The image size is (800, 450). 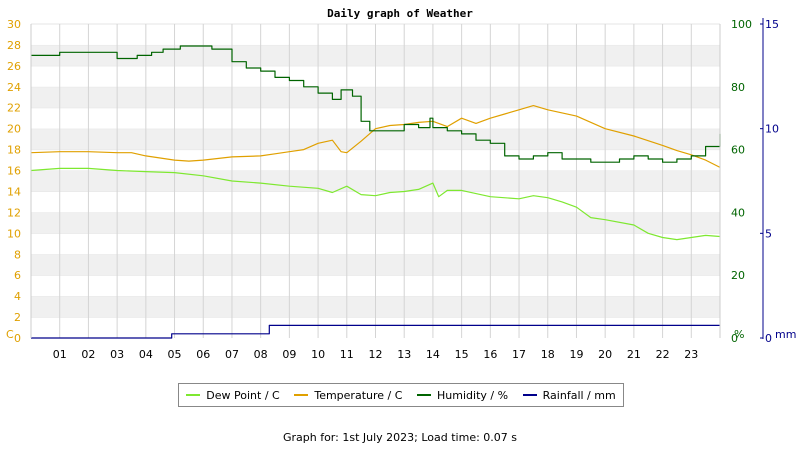 What do you see at coordinates (741, 181) in the screenshot?
I see `humidity-axis-ticks: 0 20 40 60 80 100` at bounding box center [741, 181].